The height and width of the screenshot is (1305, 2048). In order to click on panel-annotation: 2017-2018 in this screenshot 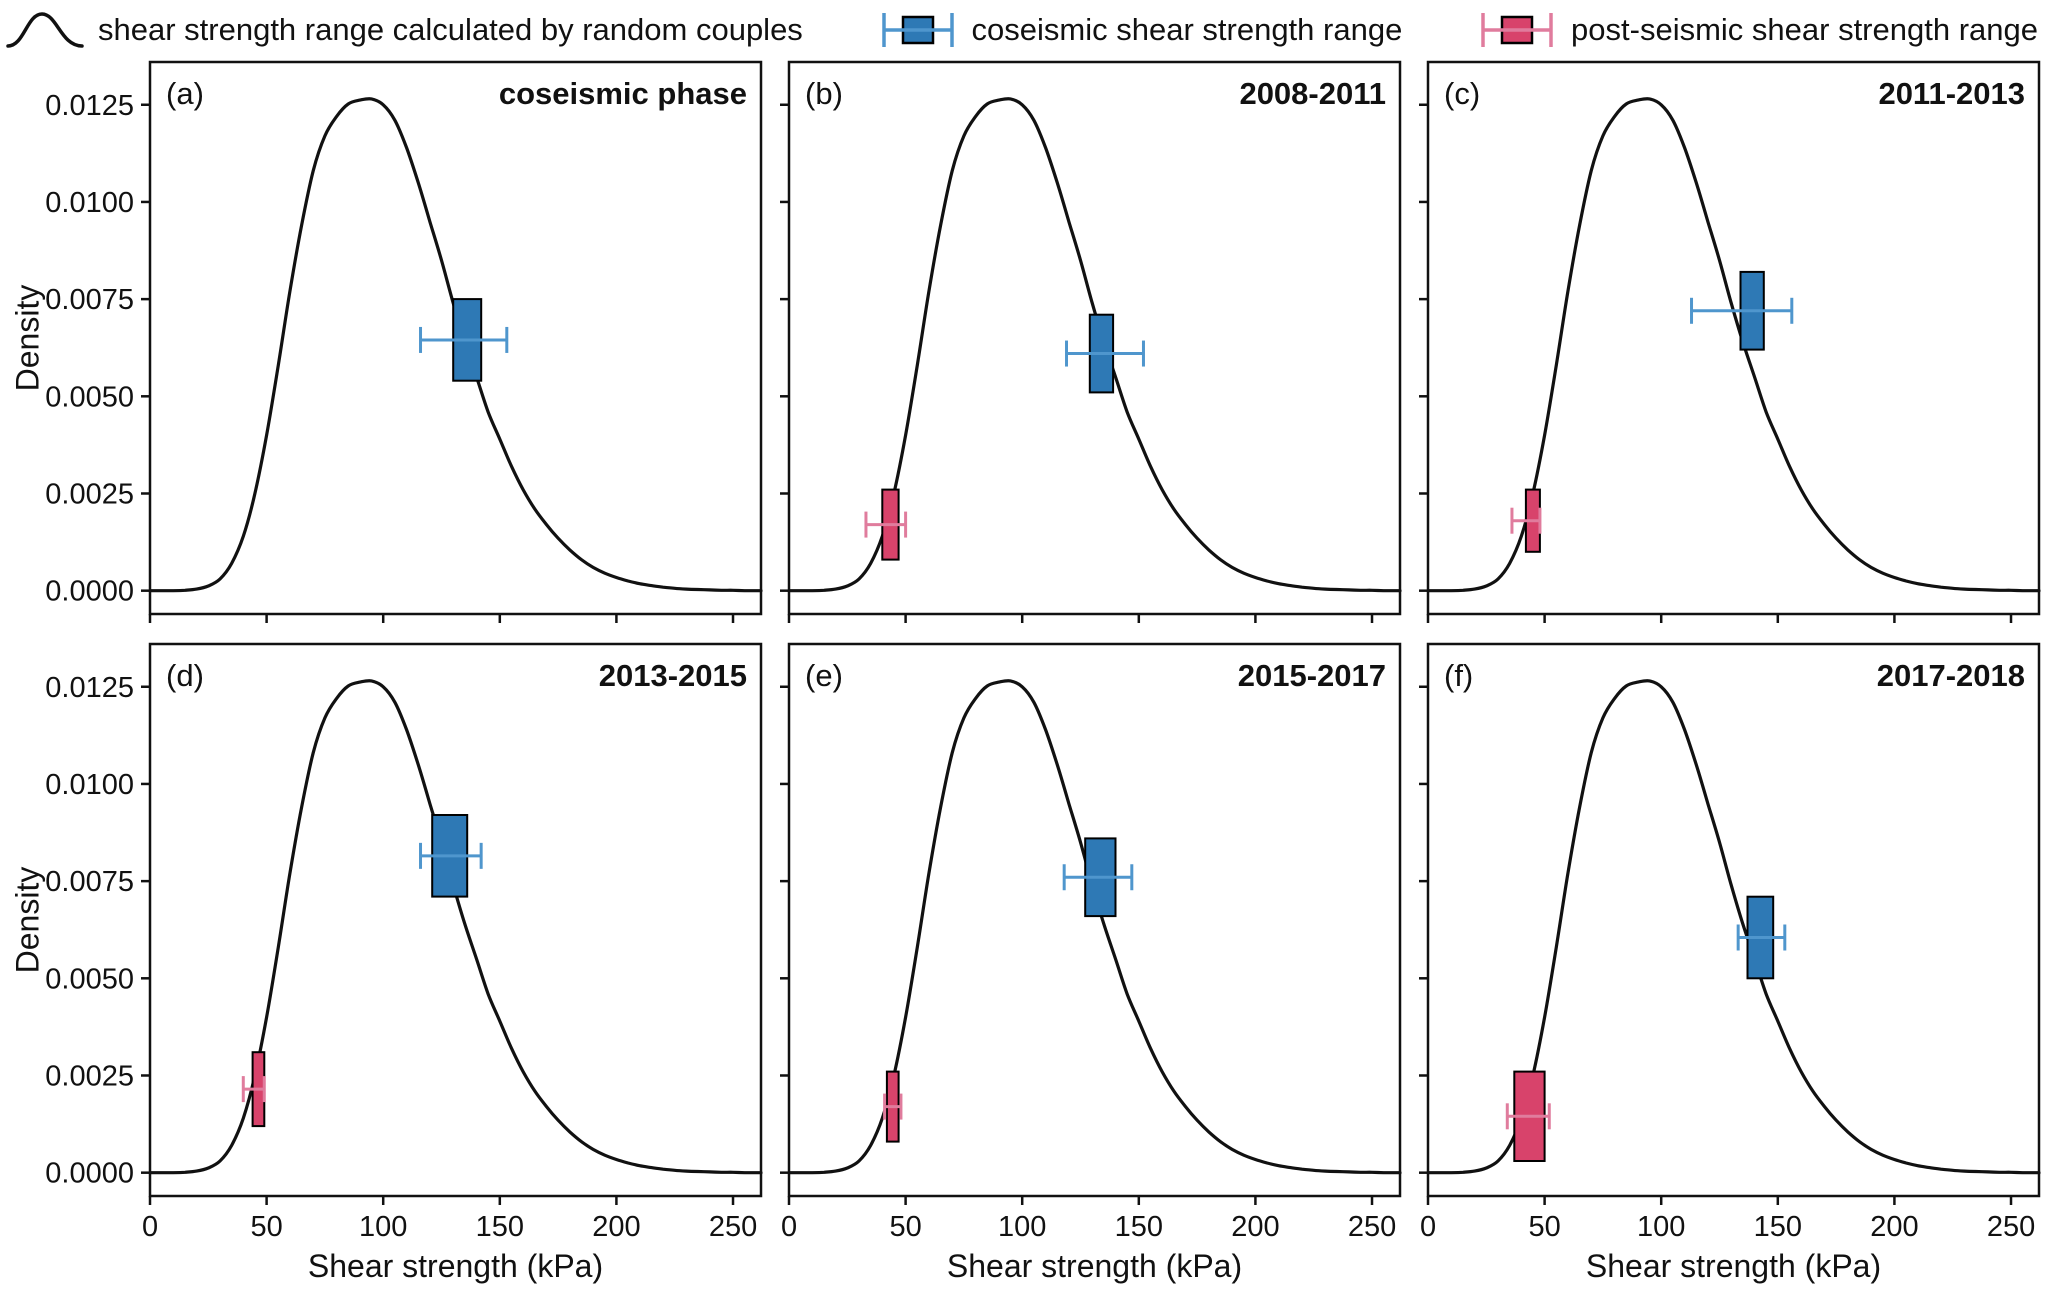, I will do `click(1951, 675)`.